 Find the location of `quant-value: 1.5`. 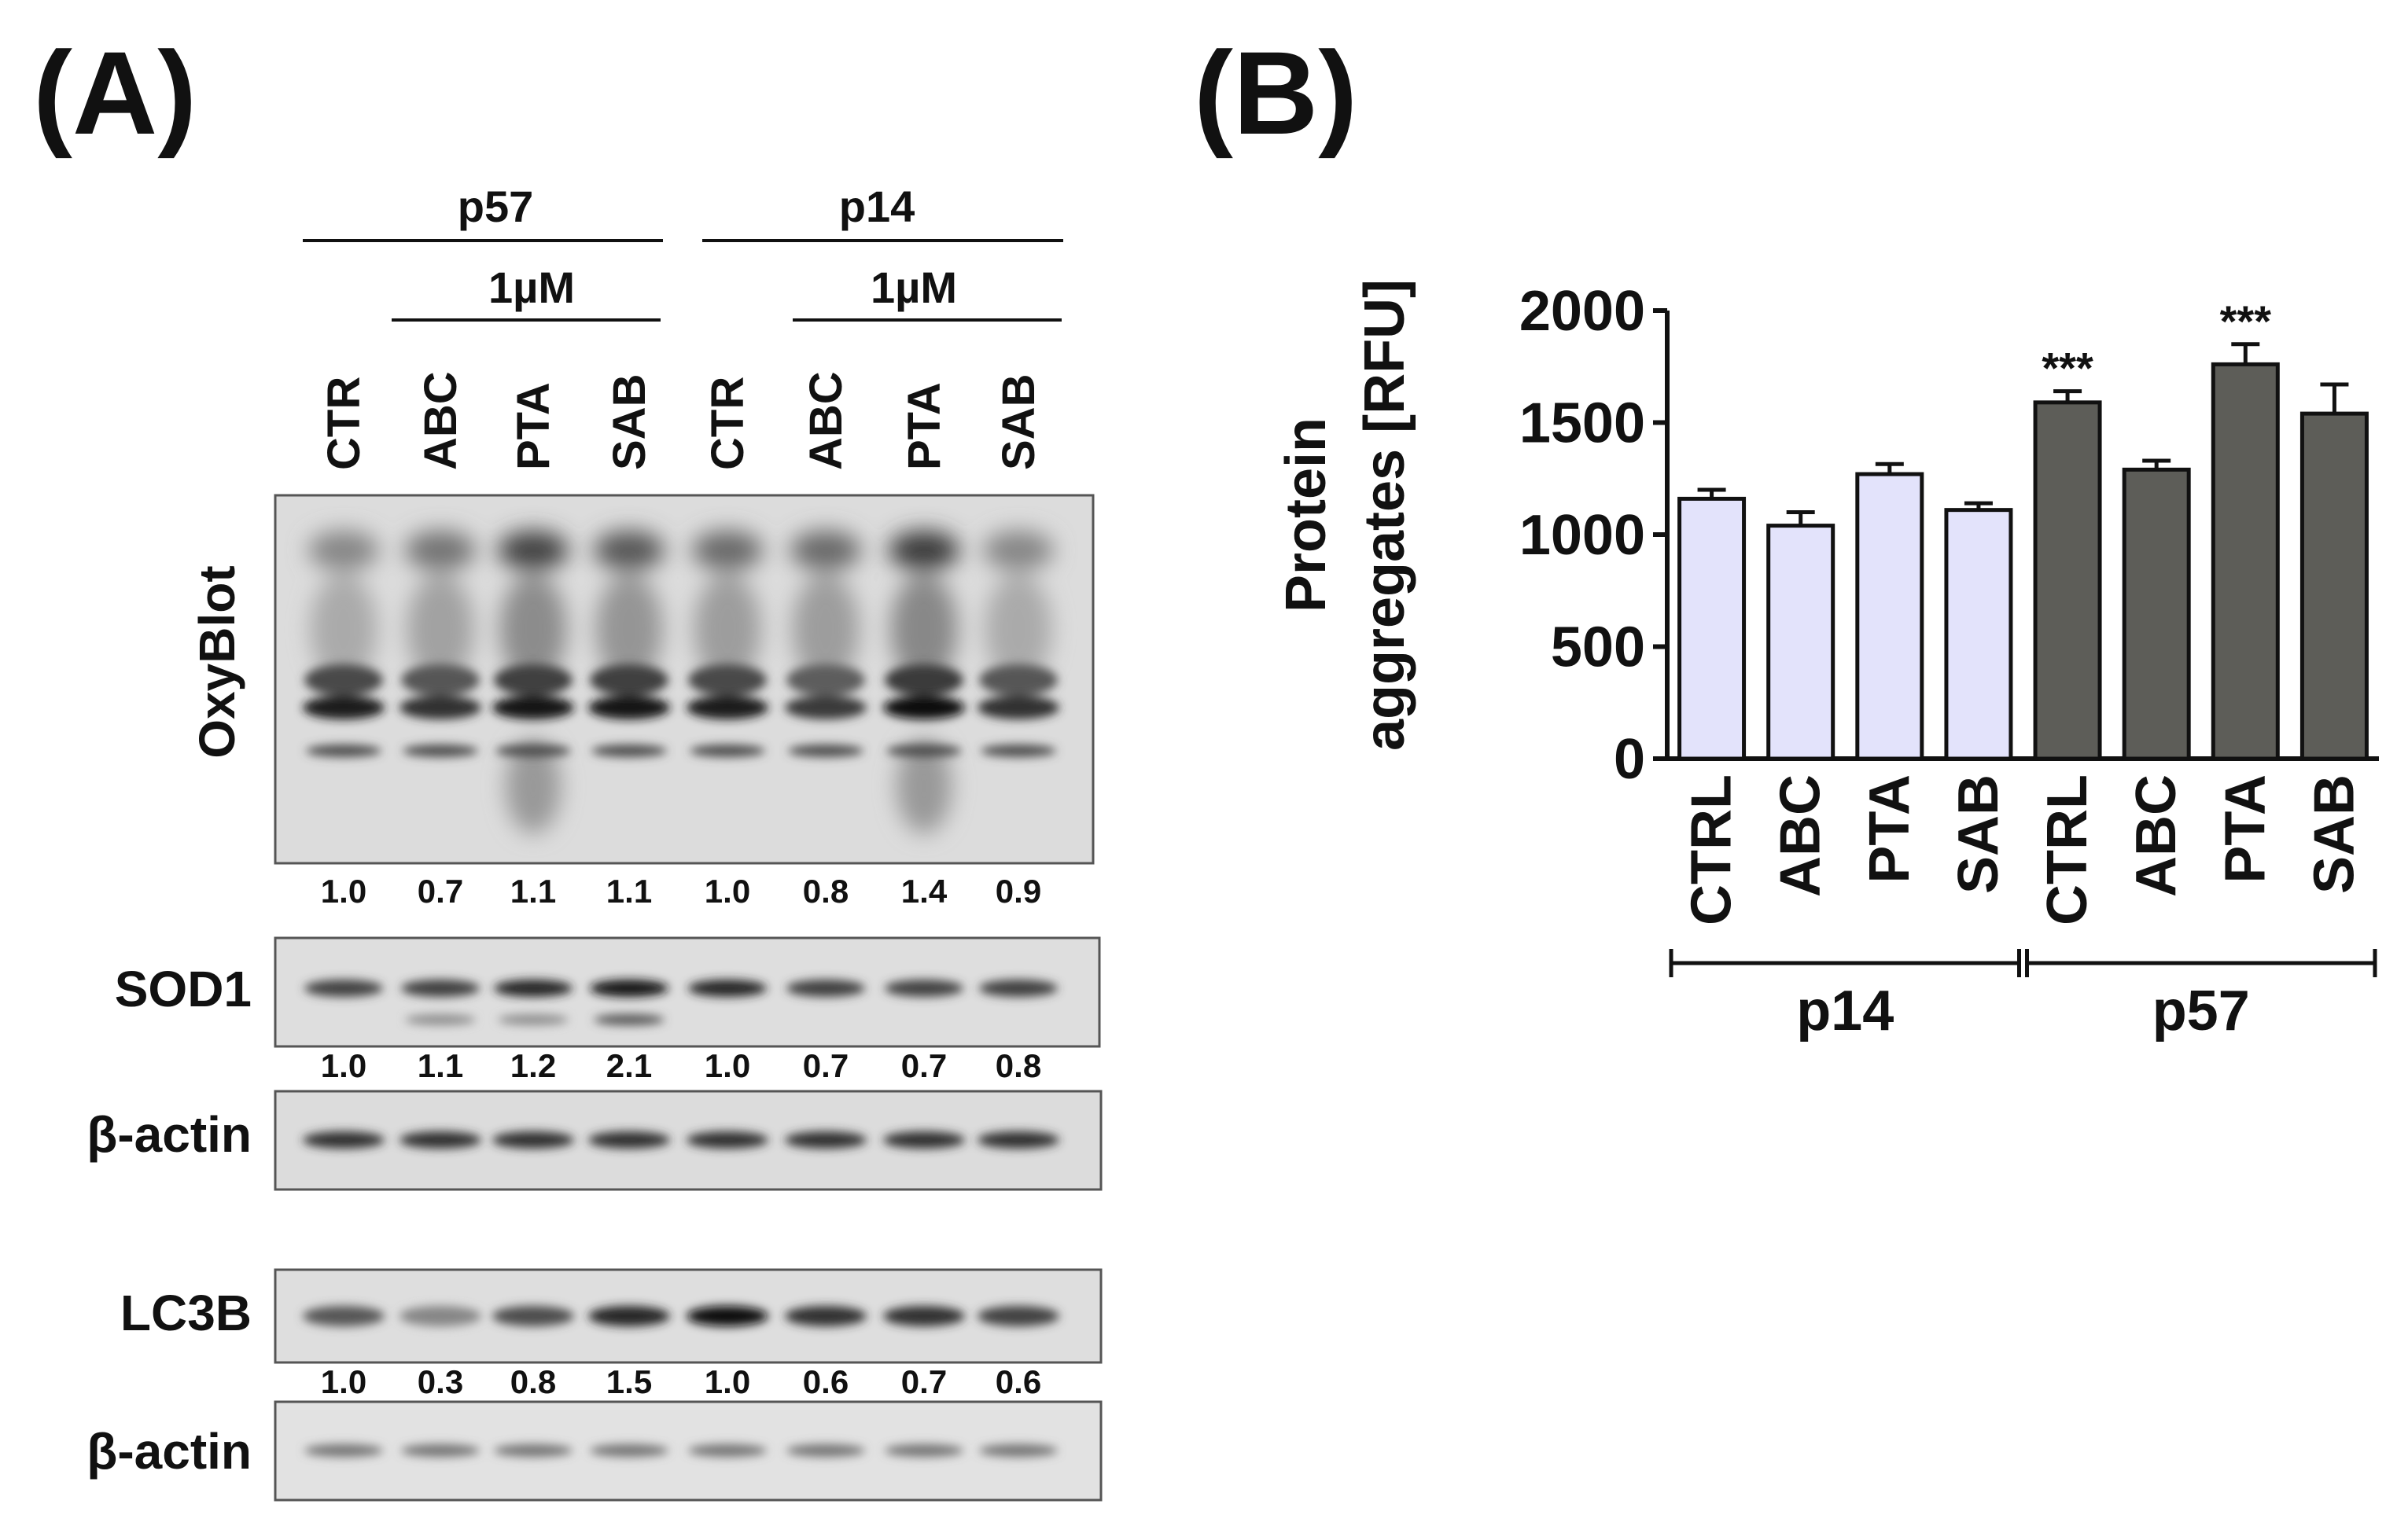

quant-value: 1.5 is located at coordinates (629, 1381).